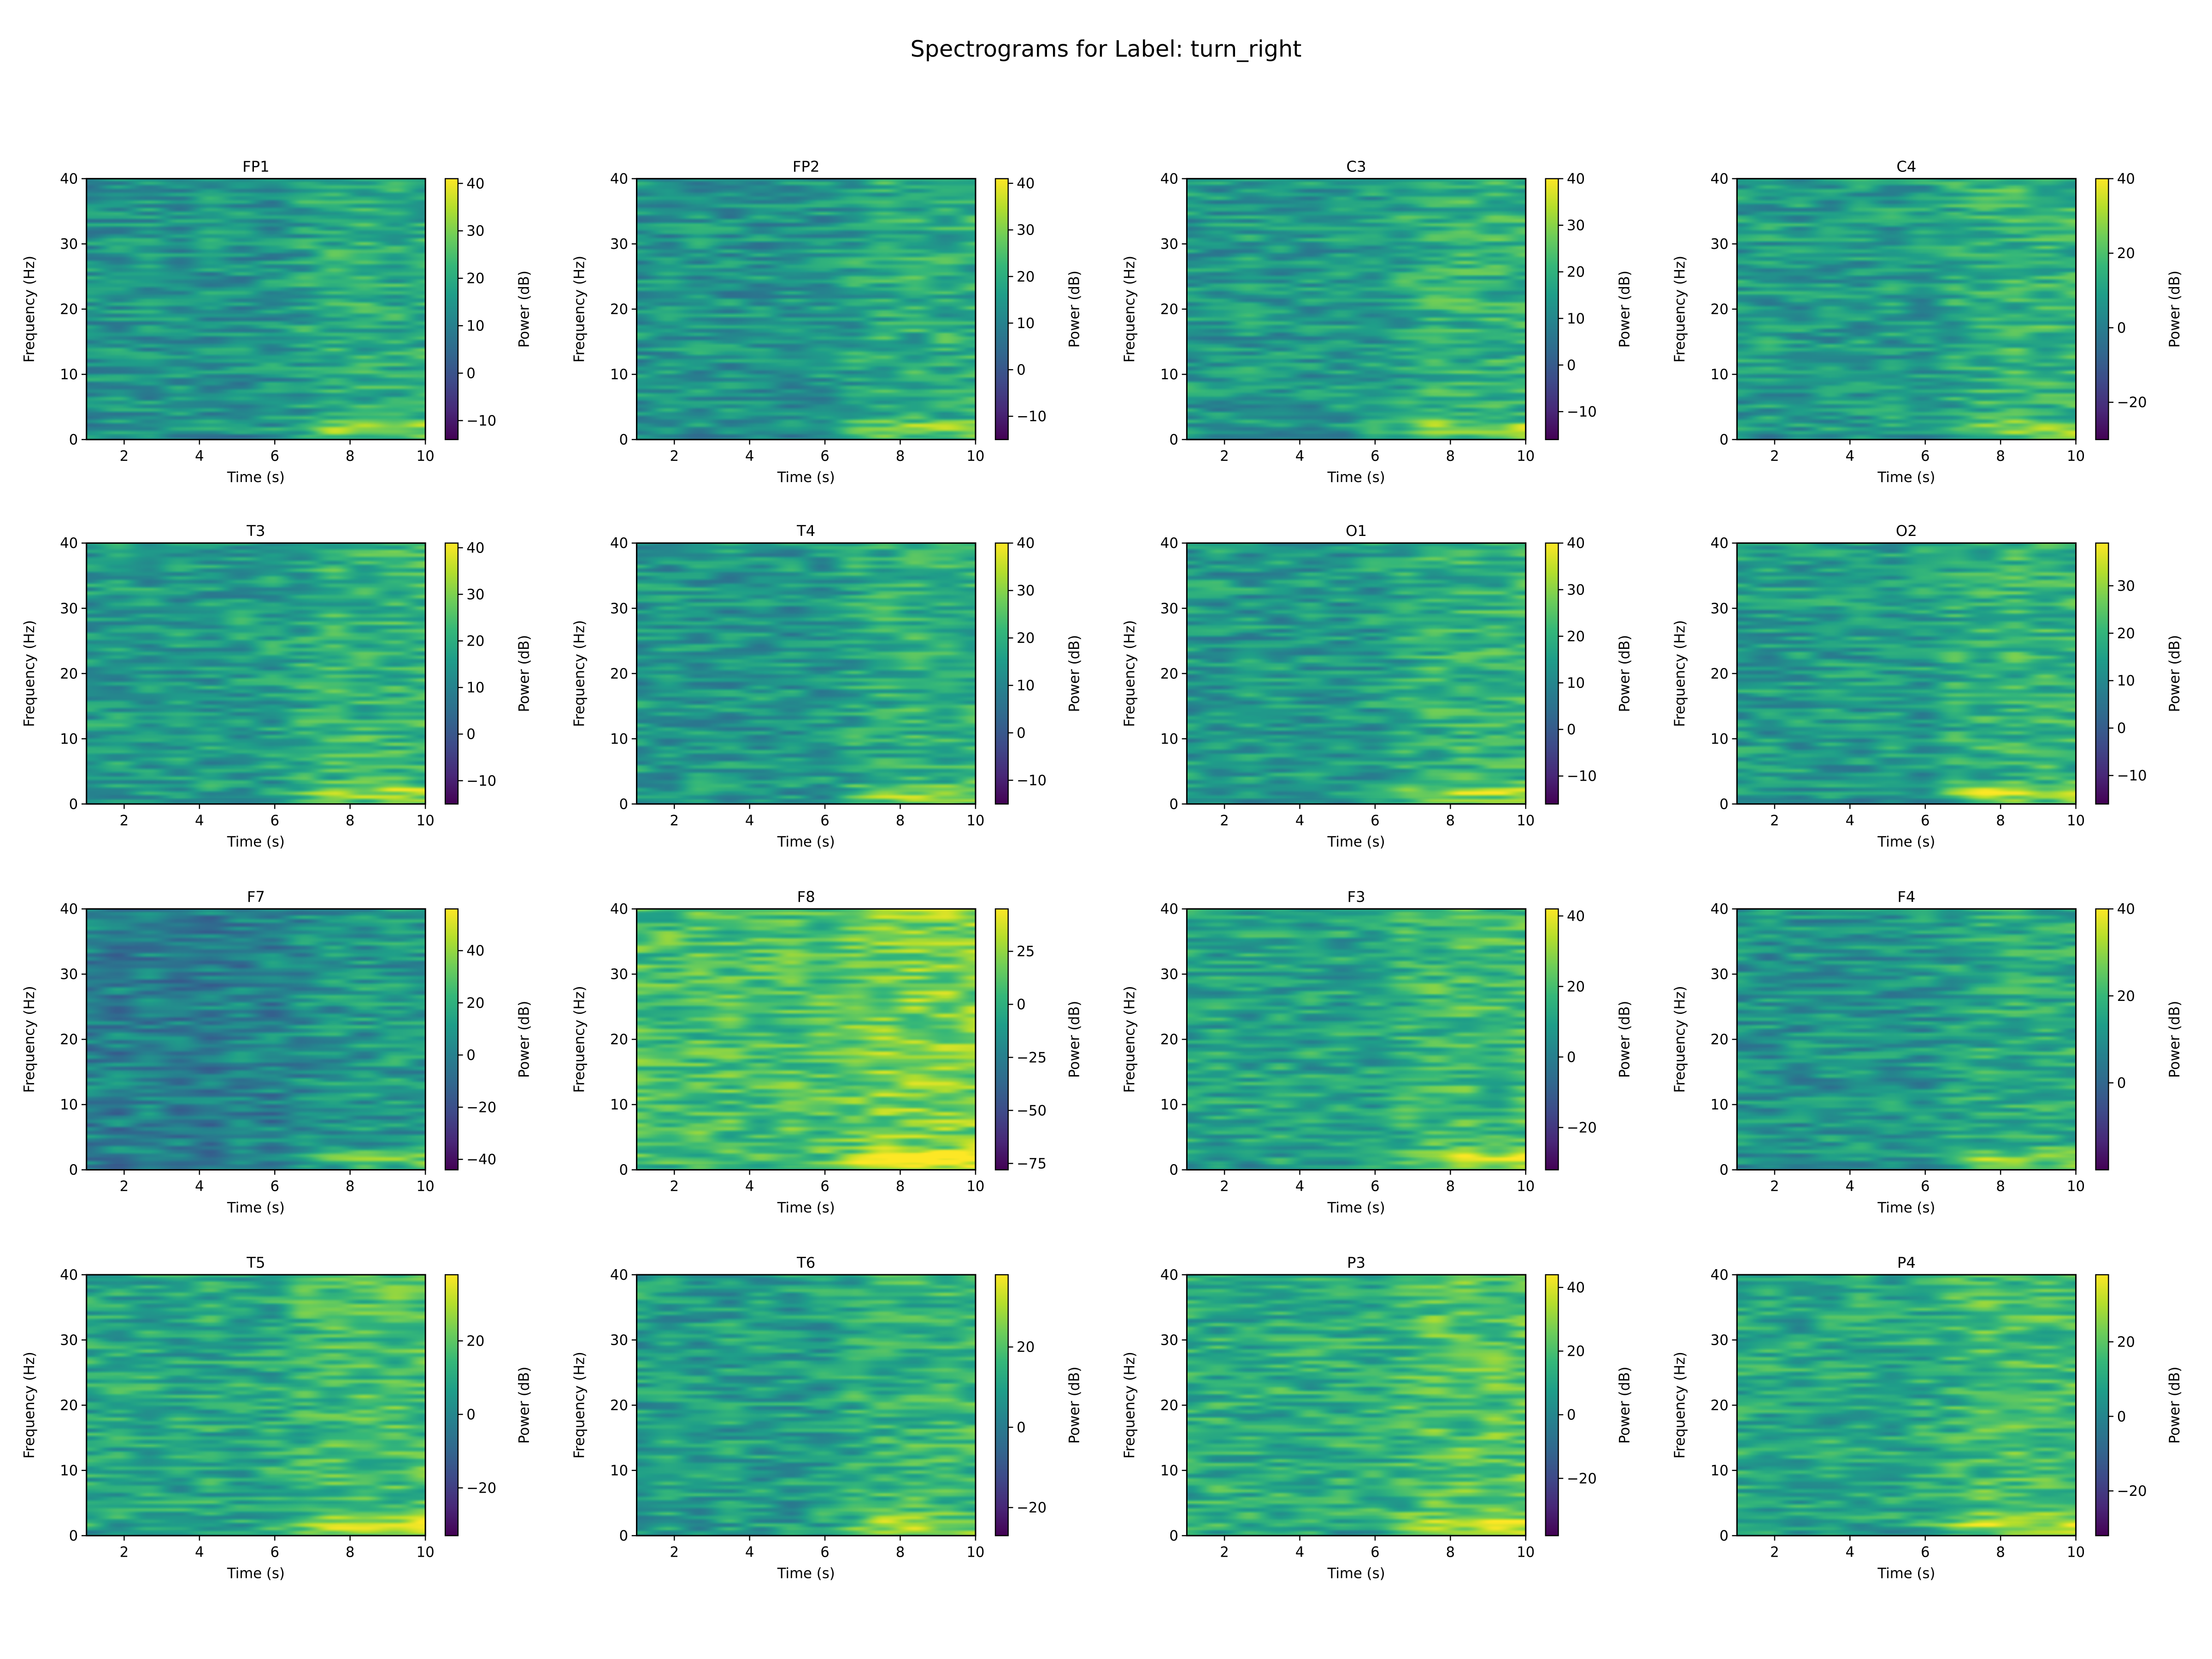 The height and width of the screenshot is (1659, 2212). Describe the element at coordinates (1356, 166) in the screenshot. I see `subplot-title: C3` at that location.